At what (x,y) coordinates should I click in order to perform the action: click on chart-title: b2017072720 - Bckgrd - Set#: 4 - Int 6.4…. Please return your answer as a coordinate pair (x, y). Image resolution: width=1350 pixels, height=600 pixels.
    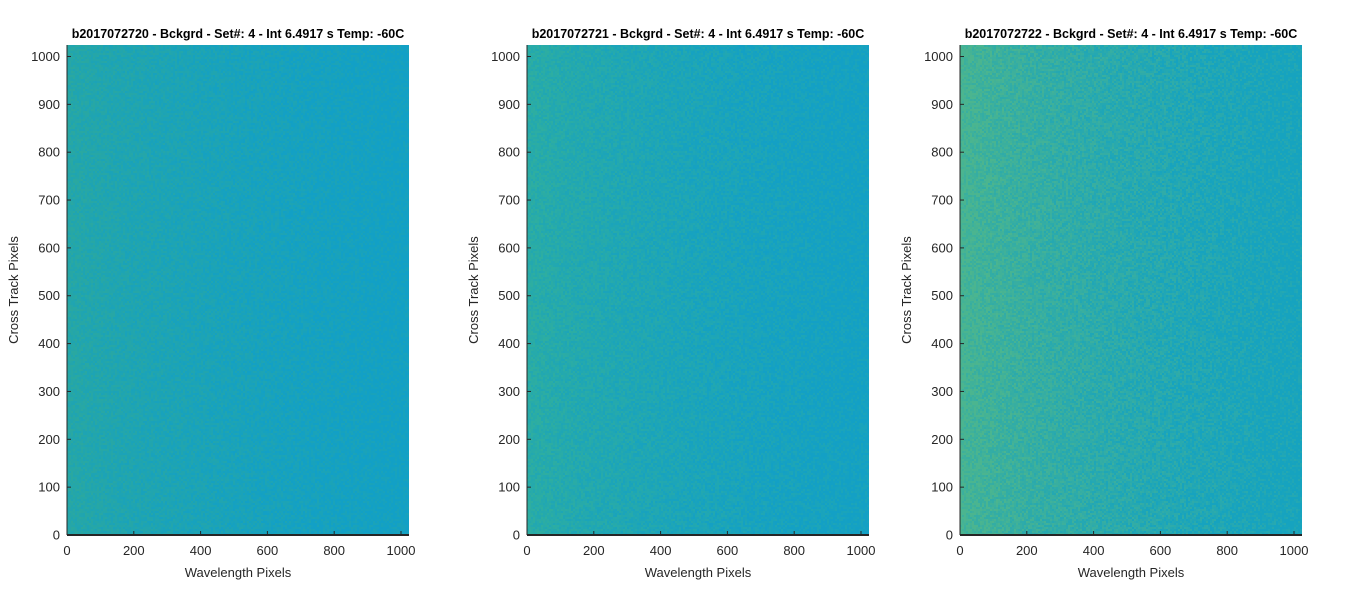
    Looking at the image, I should click on (238, 34).